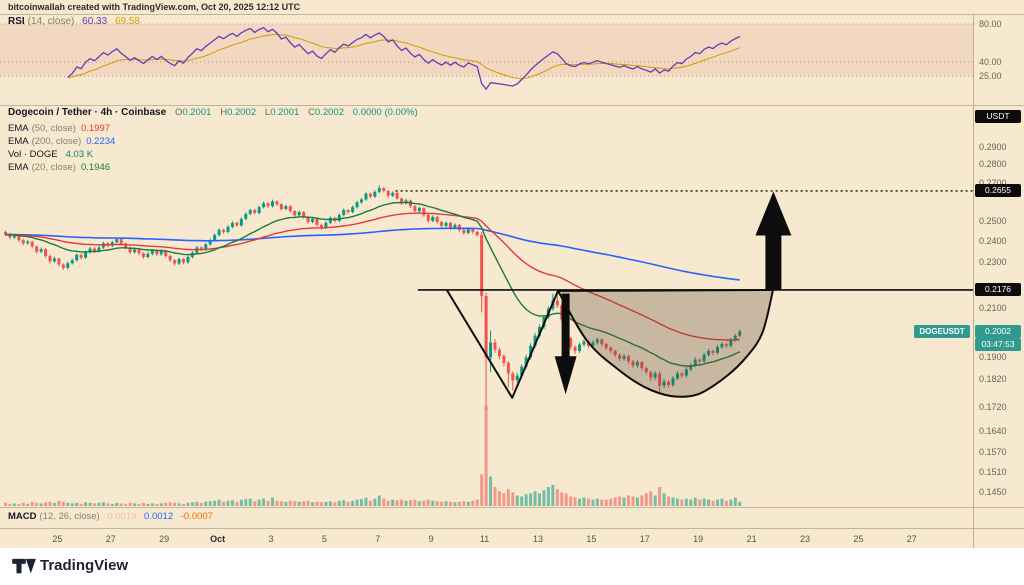 The width and height of the screenshot is (1024, 585). Describe the element at coordinates (993, 164) in the screenshot. I see `price-axis-label: 0.2800` at that location.